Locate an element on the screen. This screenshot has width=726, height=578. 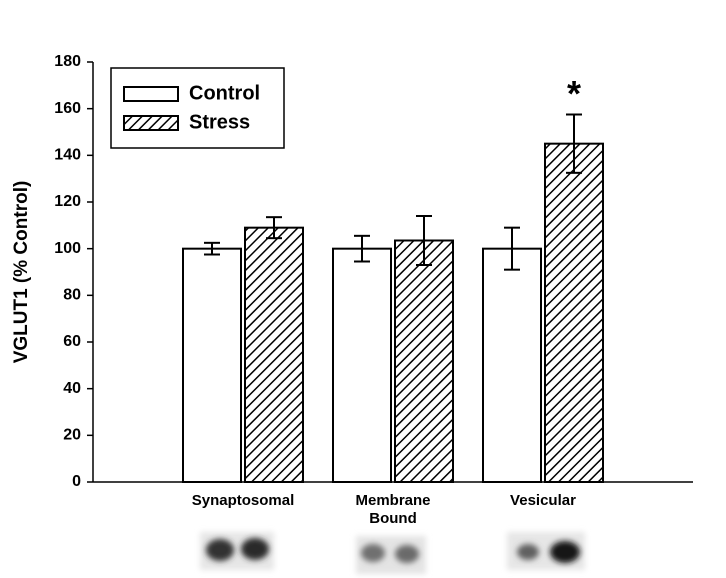
y-tick-label: 120 is located at coordinates (67, 201).